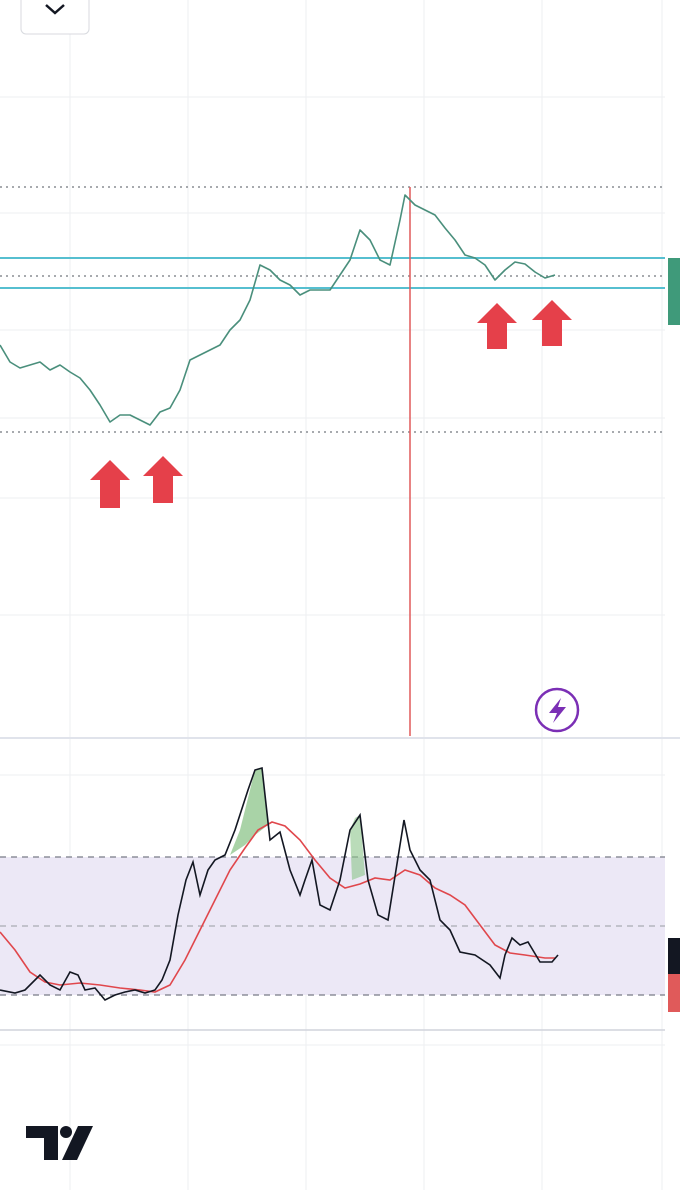  Describe the element at coordinates (332, 926) in the screenshot. I see `band-lines` at that location.